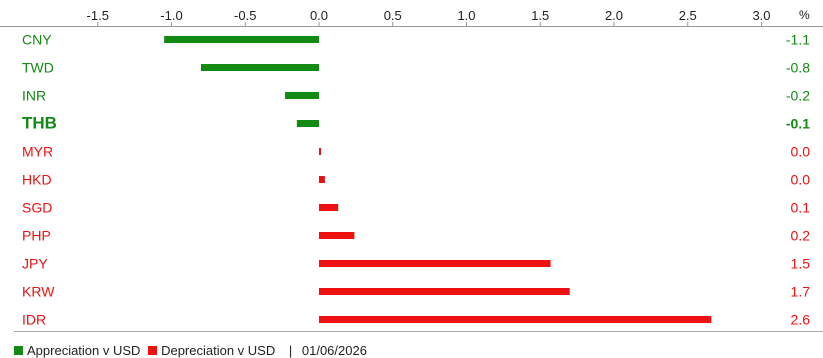  Describe the element at coordinates (337, 235) in the screenshot. I see `bar-php` at that location.